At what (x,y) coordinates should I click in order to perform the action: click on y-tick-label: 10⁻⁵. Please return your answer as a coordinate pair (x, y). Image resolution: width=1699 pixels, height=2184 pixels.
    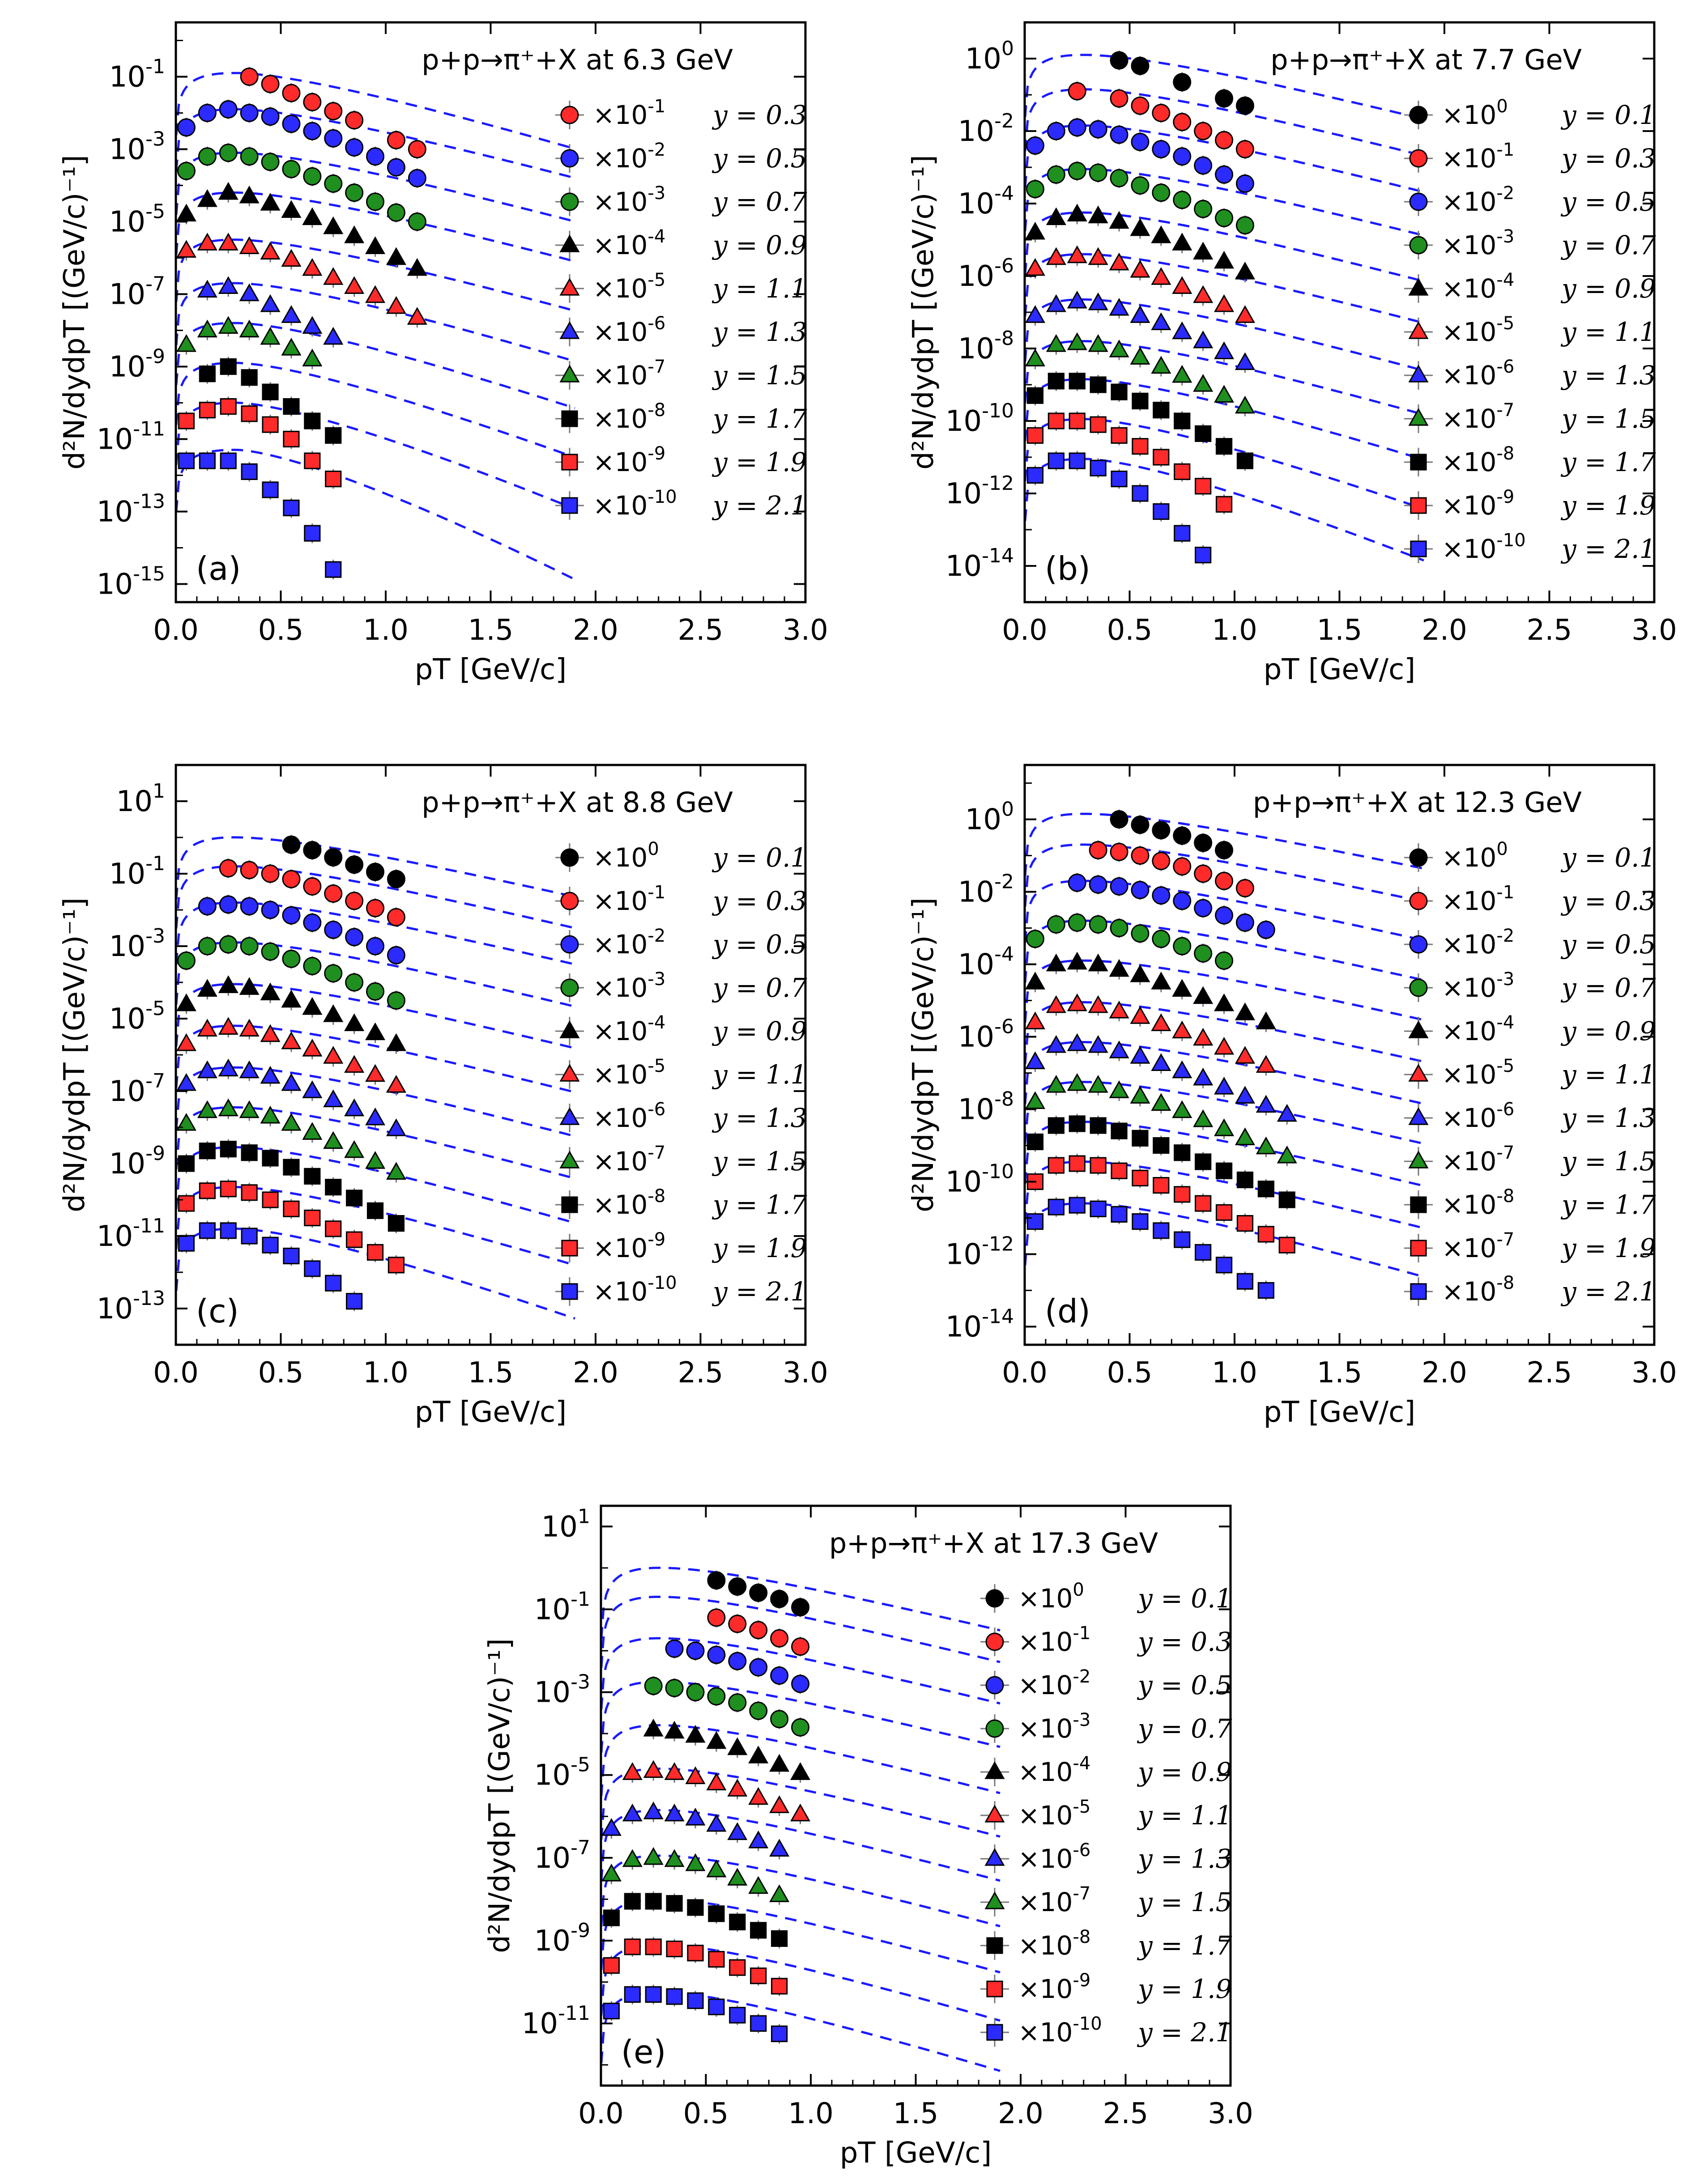
    Looking at the image, I should click on (137, 1017).